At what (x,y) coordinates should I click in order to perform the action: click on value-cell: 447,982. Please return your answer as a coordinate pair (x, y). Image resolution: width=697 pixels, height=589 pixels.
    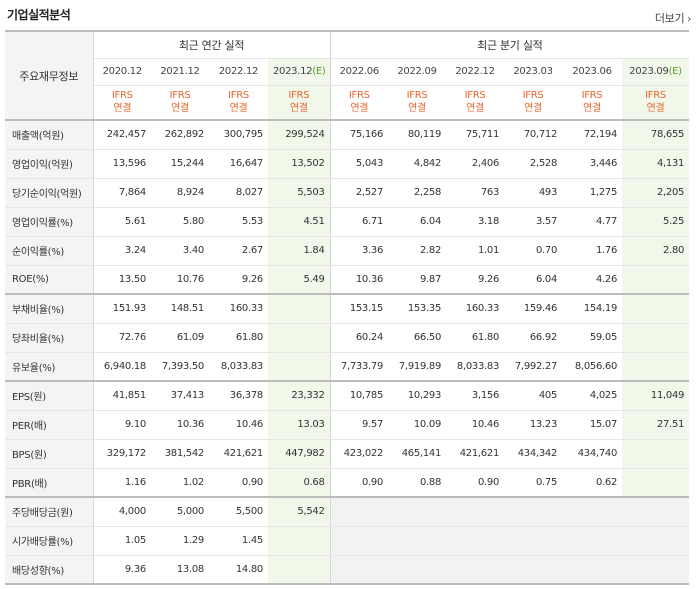
    Looking at the image, I should click on (299, 454).